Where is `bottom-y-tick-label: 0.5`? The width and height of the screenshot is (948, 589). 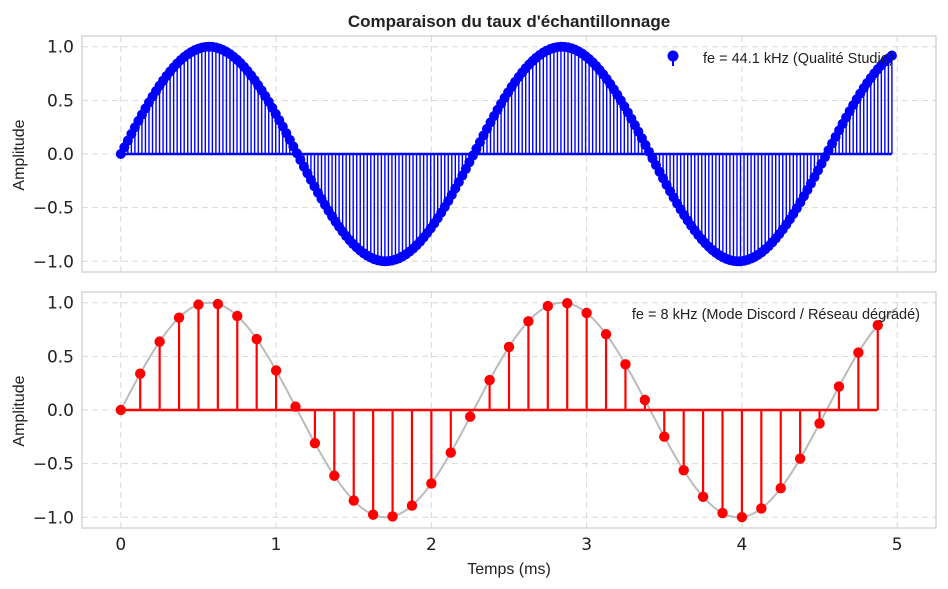
bottom-y-tick-label: 0.5 is located at coordinates (60, 357).